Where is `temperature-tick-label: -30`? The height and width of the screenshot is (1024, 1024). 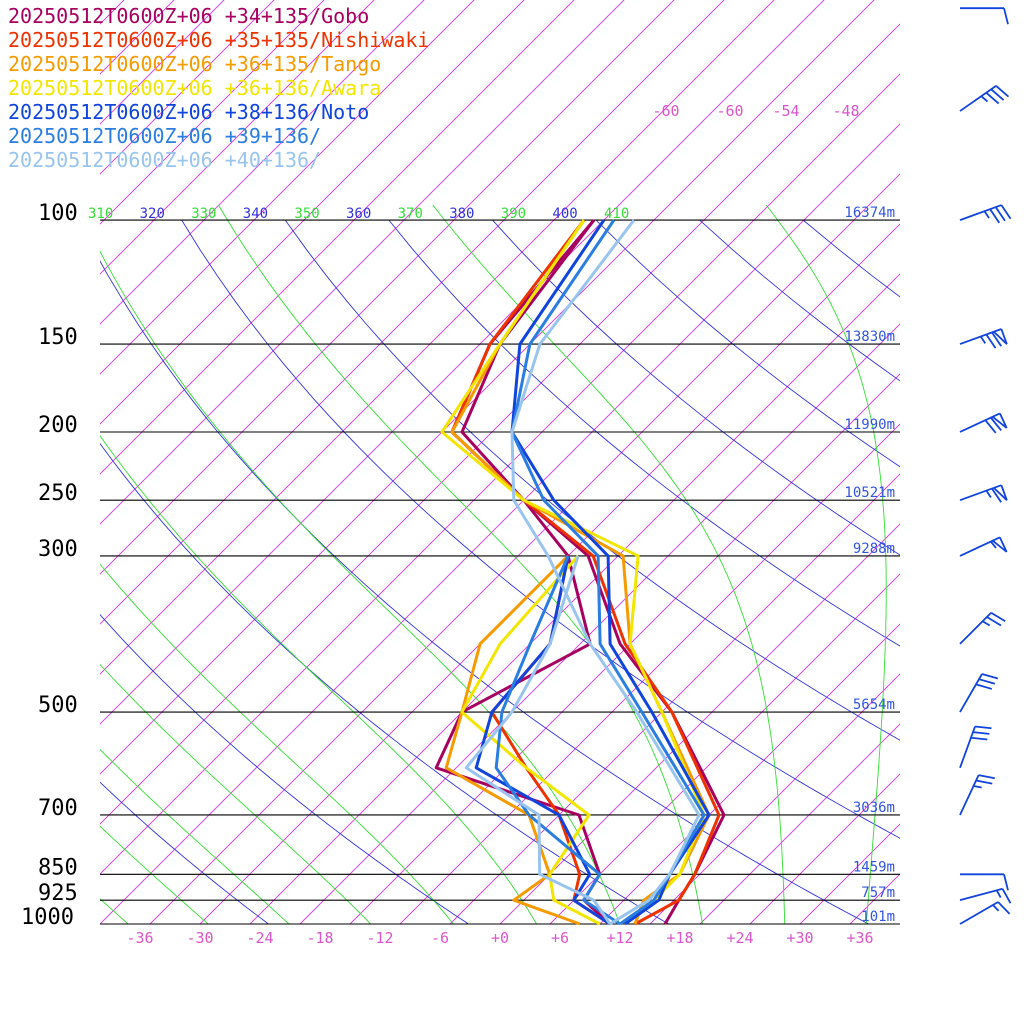 temperature-tick-label: -30 is located at coordinates (199, 938).